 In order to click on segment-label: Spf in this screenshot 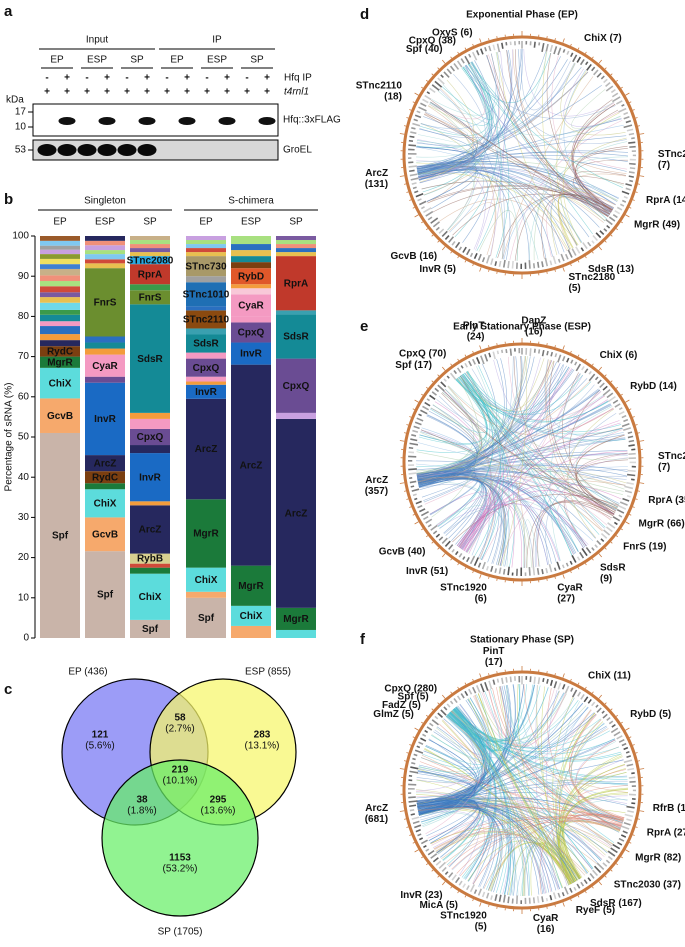, I will do `click(206, 618)`.